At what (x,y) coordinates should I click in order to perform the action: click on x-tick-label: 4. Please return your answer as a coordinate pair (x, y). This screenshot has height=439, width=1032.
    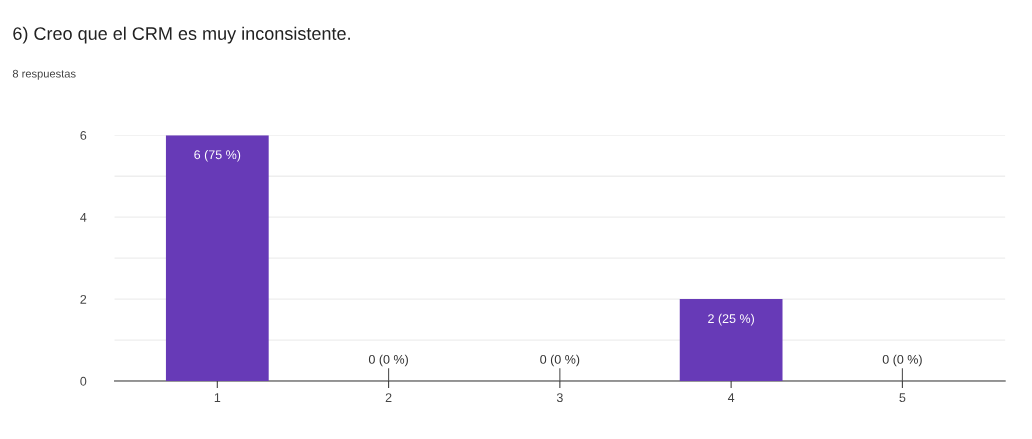
    Looking at the image, I should click on (731, 397).